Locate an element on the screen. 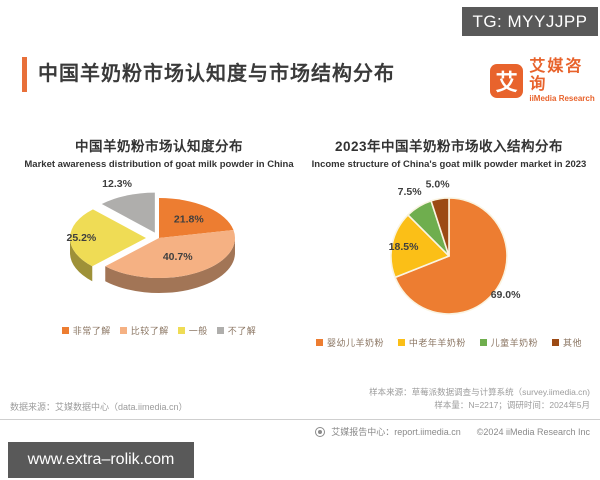 Image resolution: width=600 pixels, height=480 pixels. income-legend-item: 其他 is located at coordinates (566, 342).